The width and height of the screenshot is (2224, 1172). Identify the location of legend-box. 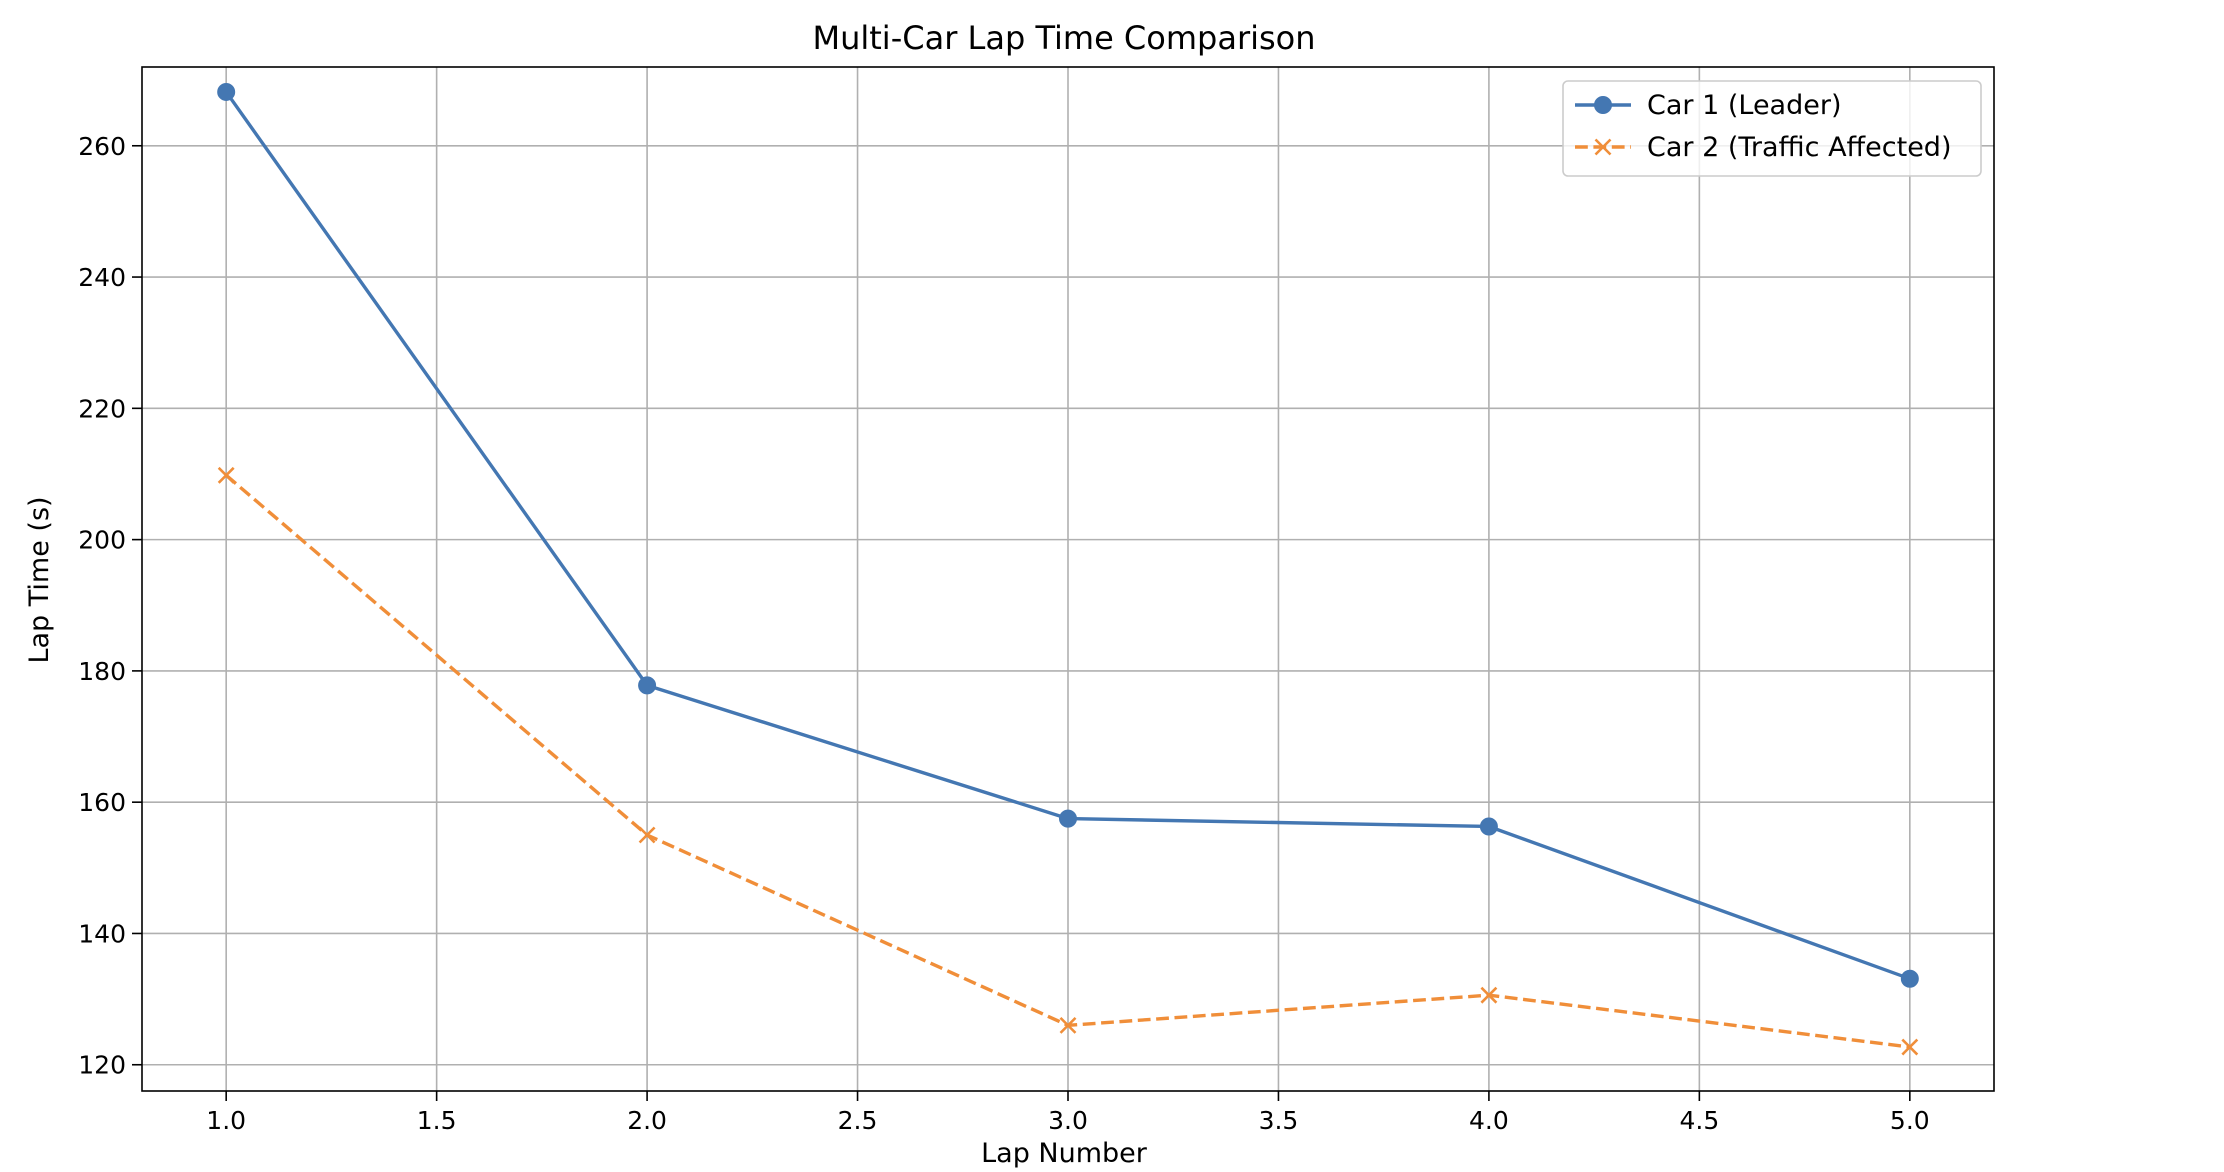
(1772, 128).